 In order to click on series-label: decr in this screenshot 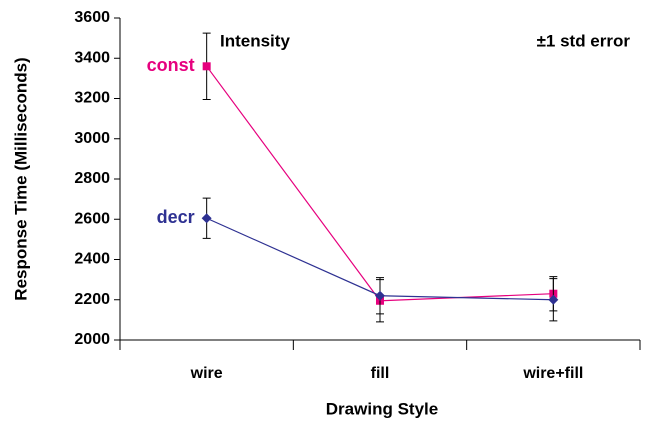, I will do `click(176, 217)`.